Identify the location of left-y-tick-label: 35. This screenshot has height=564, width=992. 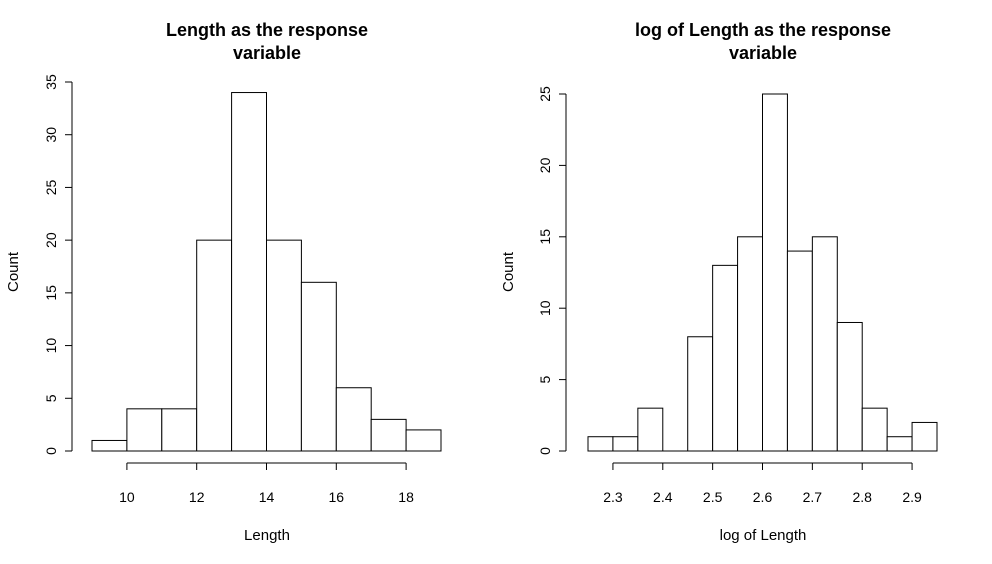
(51, 82).